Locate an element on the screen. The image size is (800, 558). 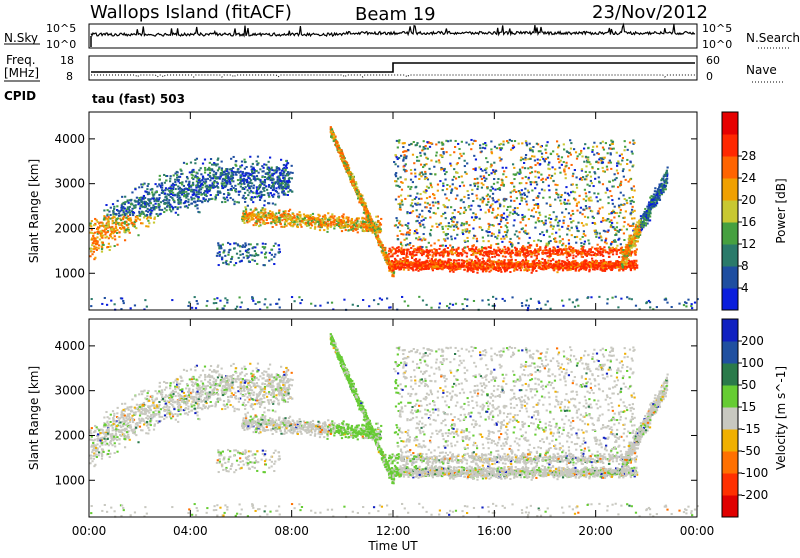
noise-right-tick-top: 10^5 is located at coordinates (717, 28).